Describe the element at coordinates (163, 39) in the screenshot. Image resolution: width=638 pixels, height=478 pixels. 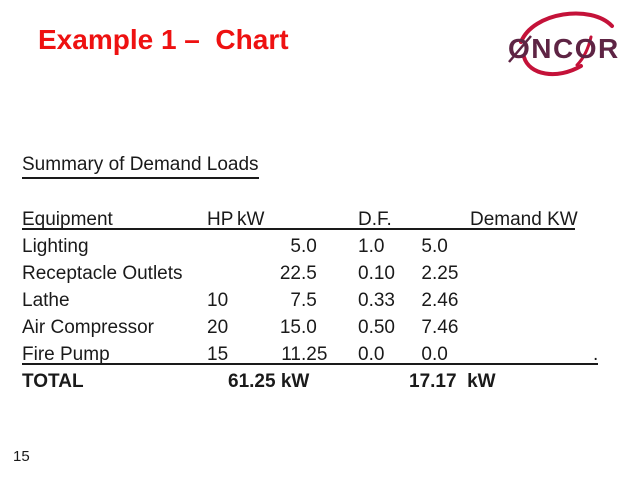
I see `slide-title: Example 1 – Chart` at that location.